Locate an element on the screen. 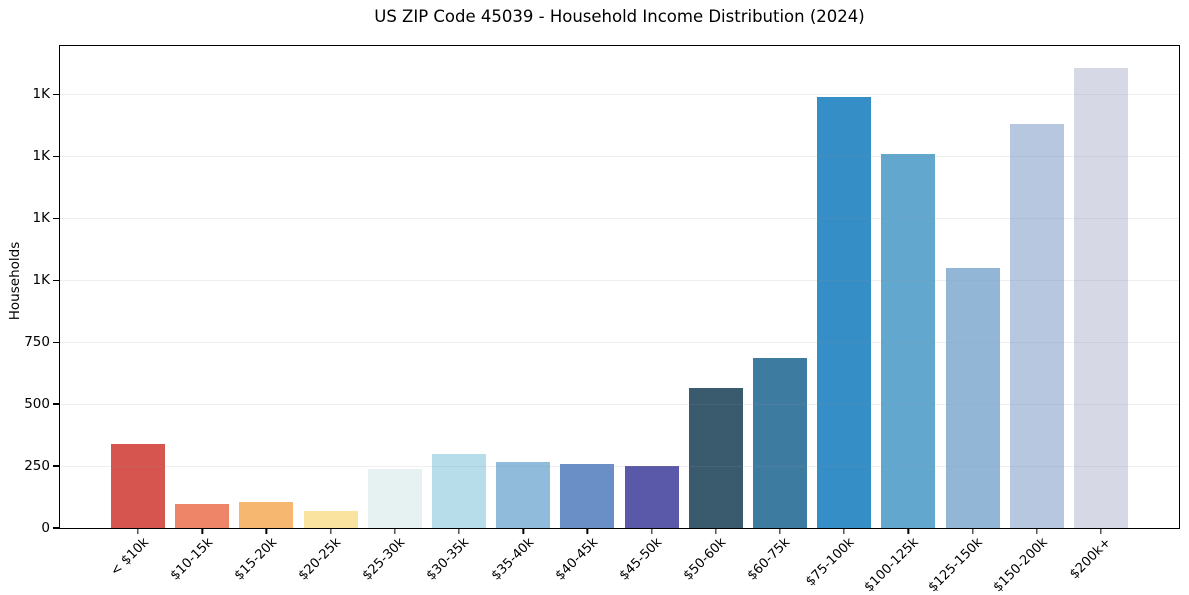 This screenshot has height=595, width=1189. x-tick-label: $30-35k is located at coordinates (448, 559).